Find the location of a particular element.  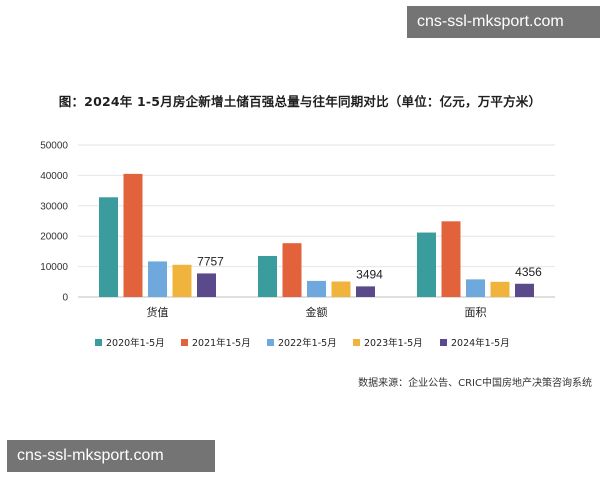

legend-label: 2024年1-5月 is located at coordinates (480, 343).